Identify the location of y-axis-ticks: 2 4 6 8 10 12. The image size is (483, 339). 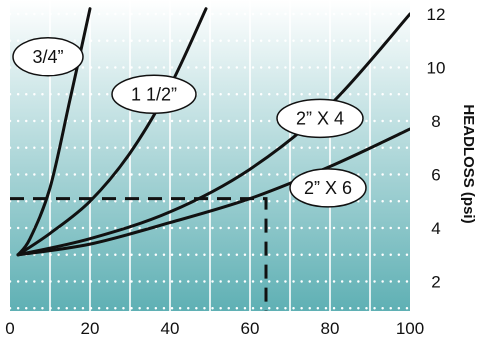
(436, 148).